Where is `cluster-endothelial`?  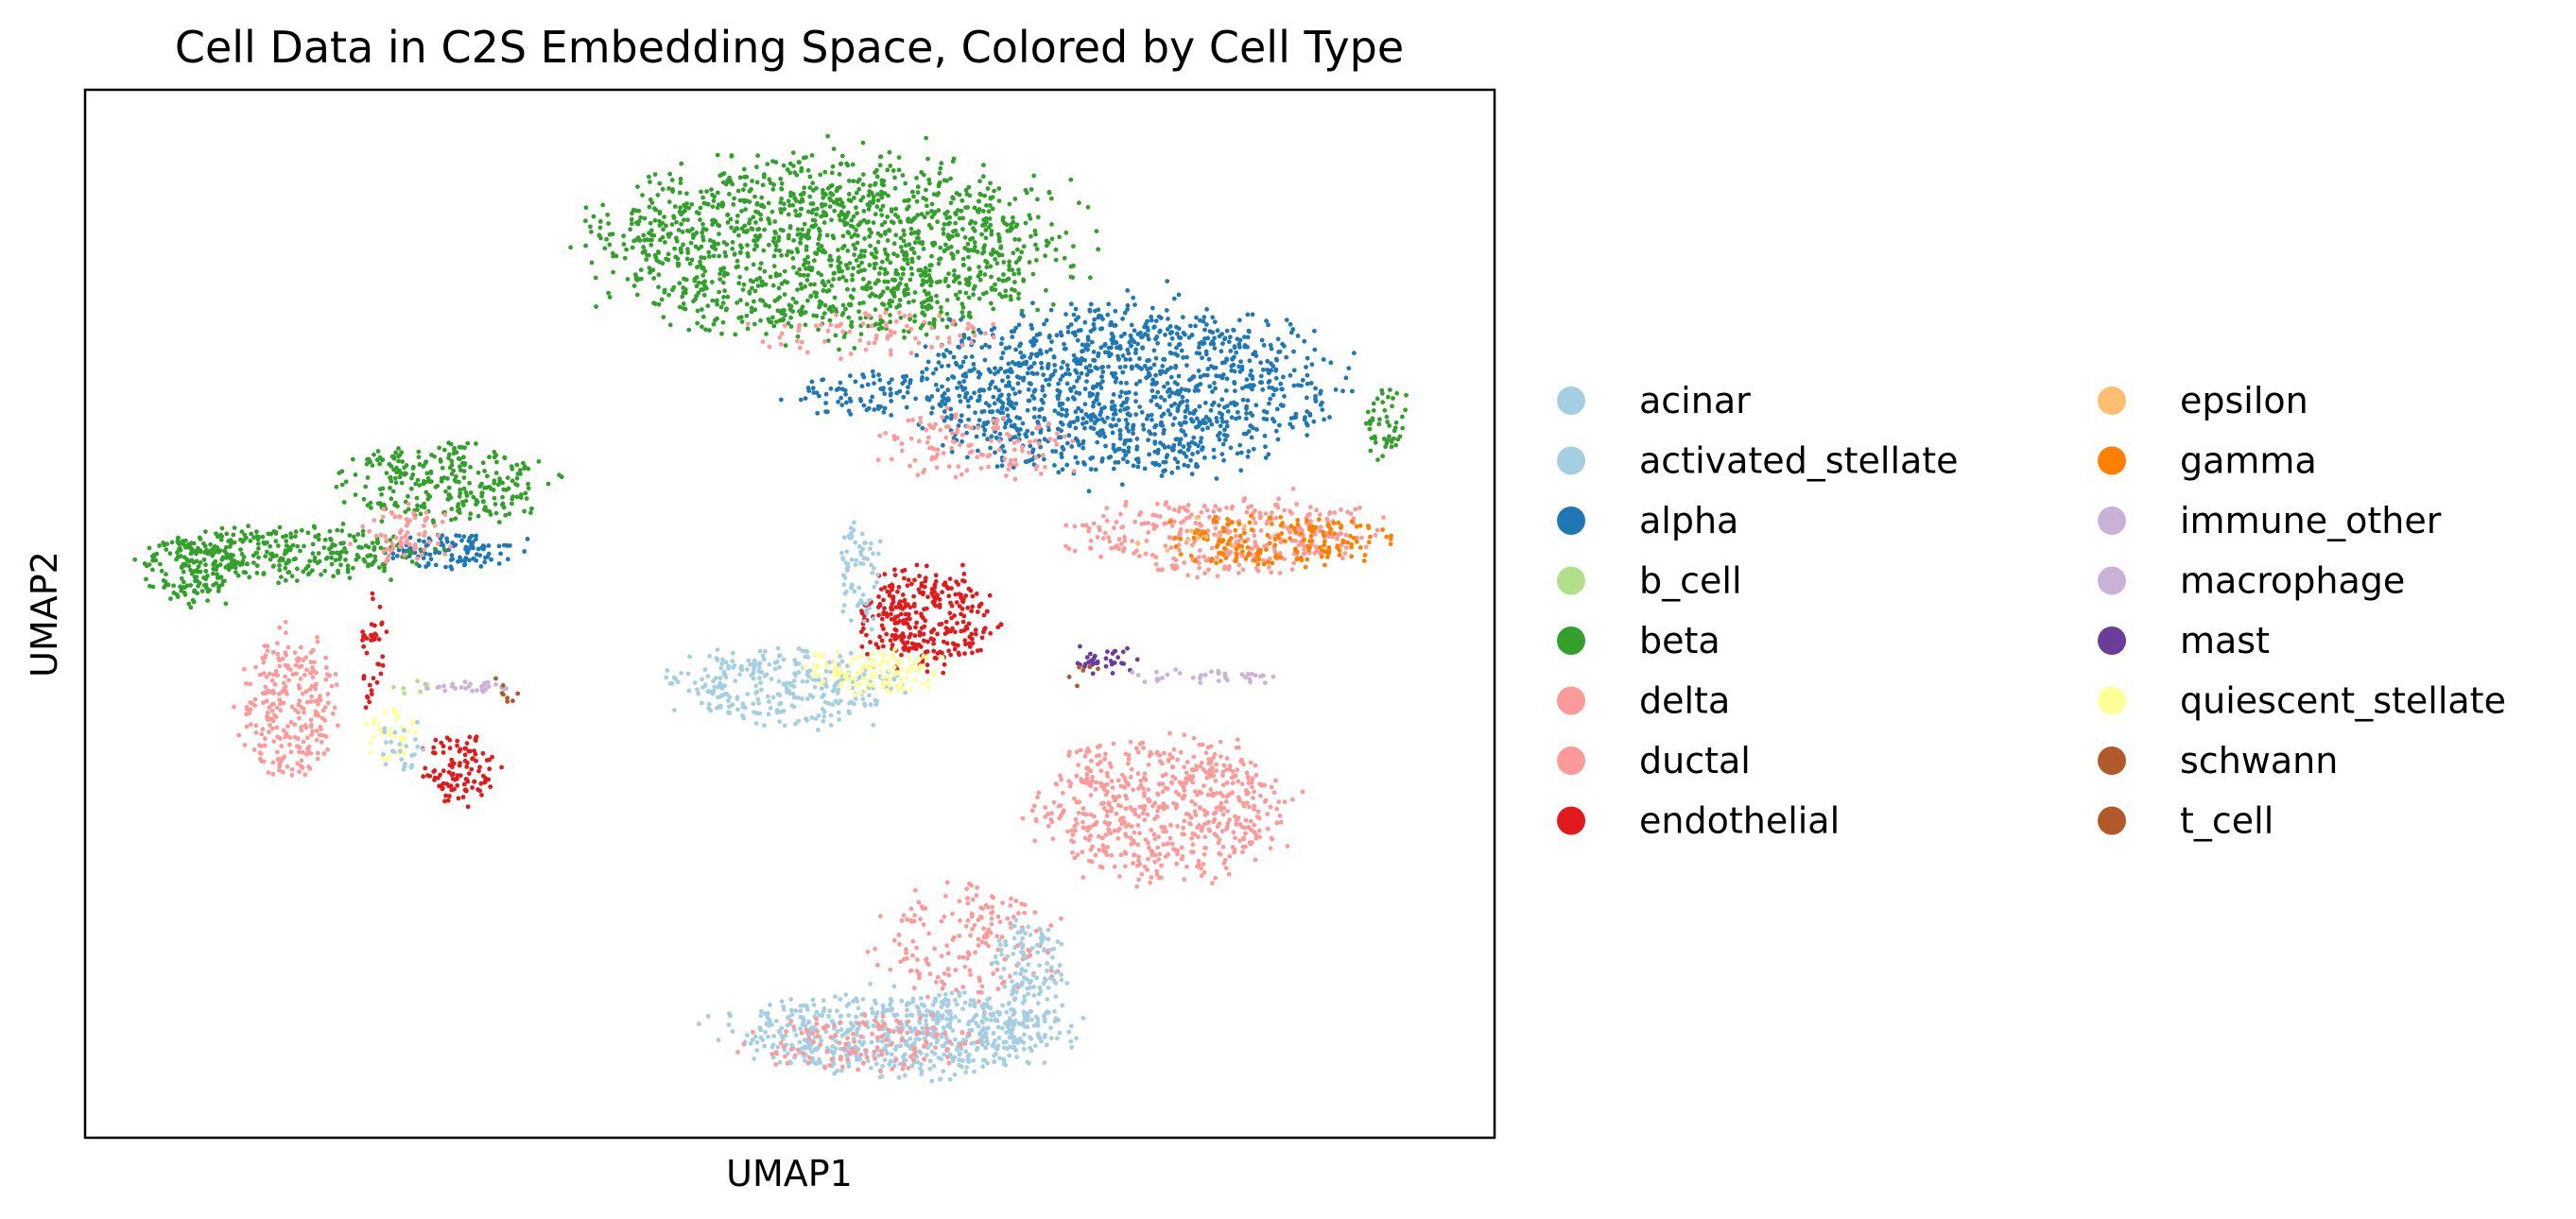
cluster-endothelial is located at coordinates (375, 651).